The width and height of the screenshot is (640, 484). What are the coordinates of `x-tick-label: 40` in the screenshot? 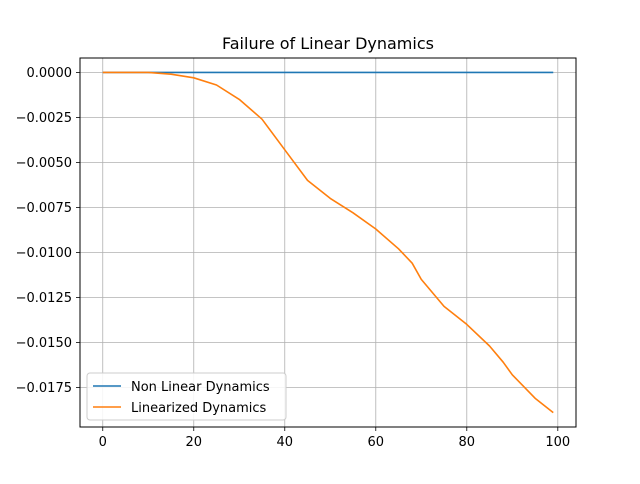 It's located at (284, 442).